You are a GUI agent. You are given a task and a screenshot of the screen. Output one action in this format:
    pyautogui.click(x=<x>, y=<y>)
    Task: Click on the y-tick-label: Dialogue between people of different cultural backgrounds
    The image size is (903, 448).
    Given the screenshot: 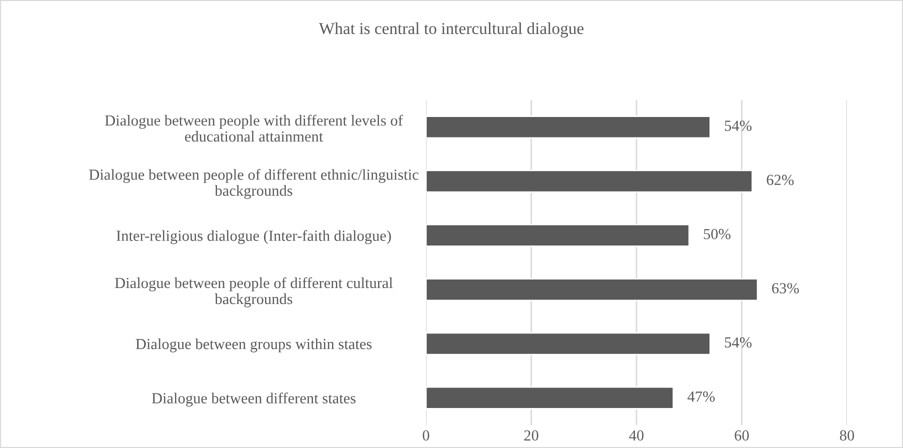 What is the action you would take?
    pyautogui.click(x=254, y=292)
    